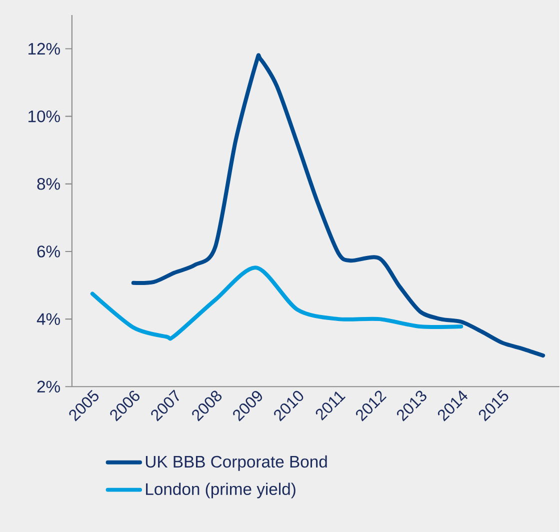 The image size is (560, 532). I want to click on legend-label: UK BBB Corporate Bond, so click(236, 463).